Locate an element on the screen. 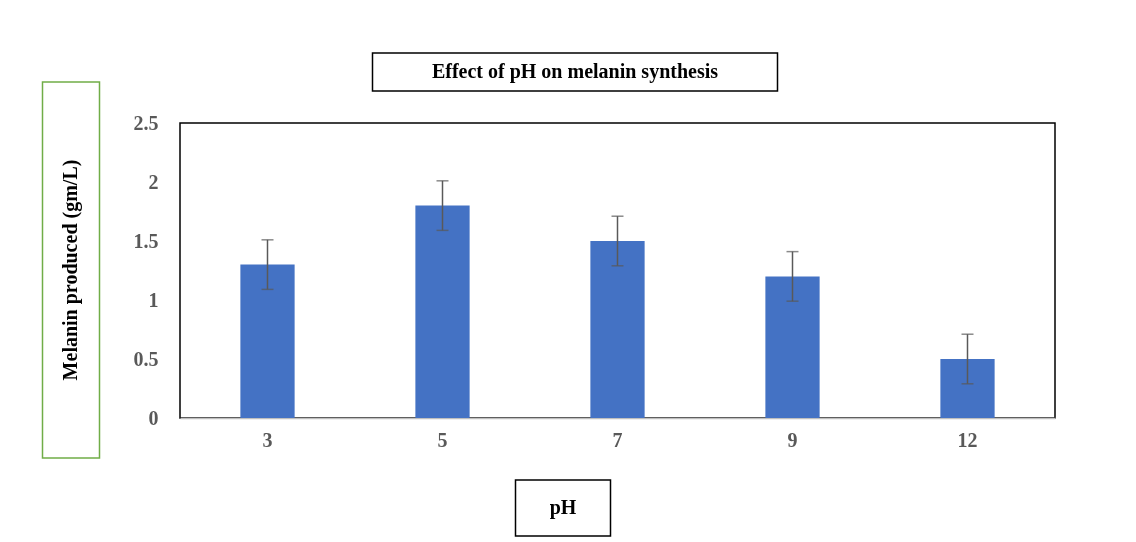  y-tick-label: 1.5 is located at coordinates (146, 240).